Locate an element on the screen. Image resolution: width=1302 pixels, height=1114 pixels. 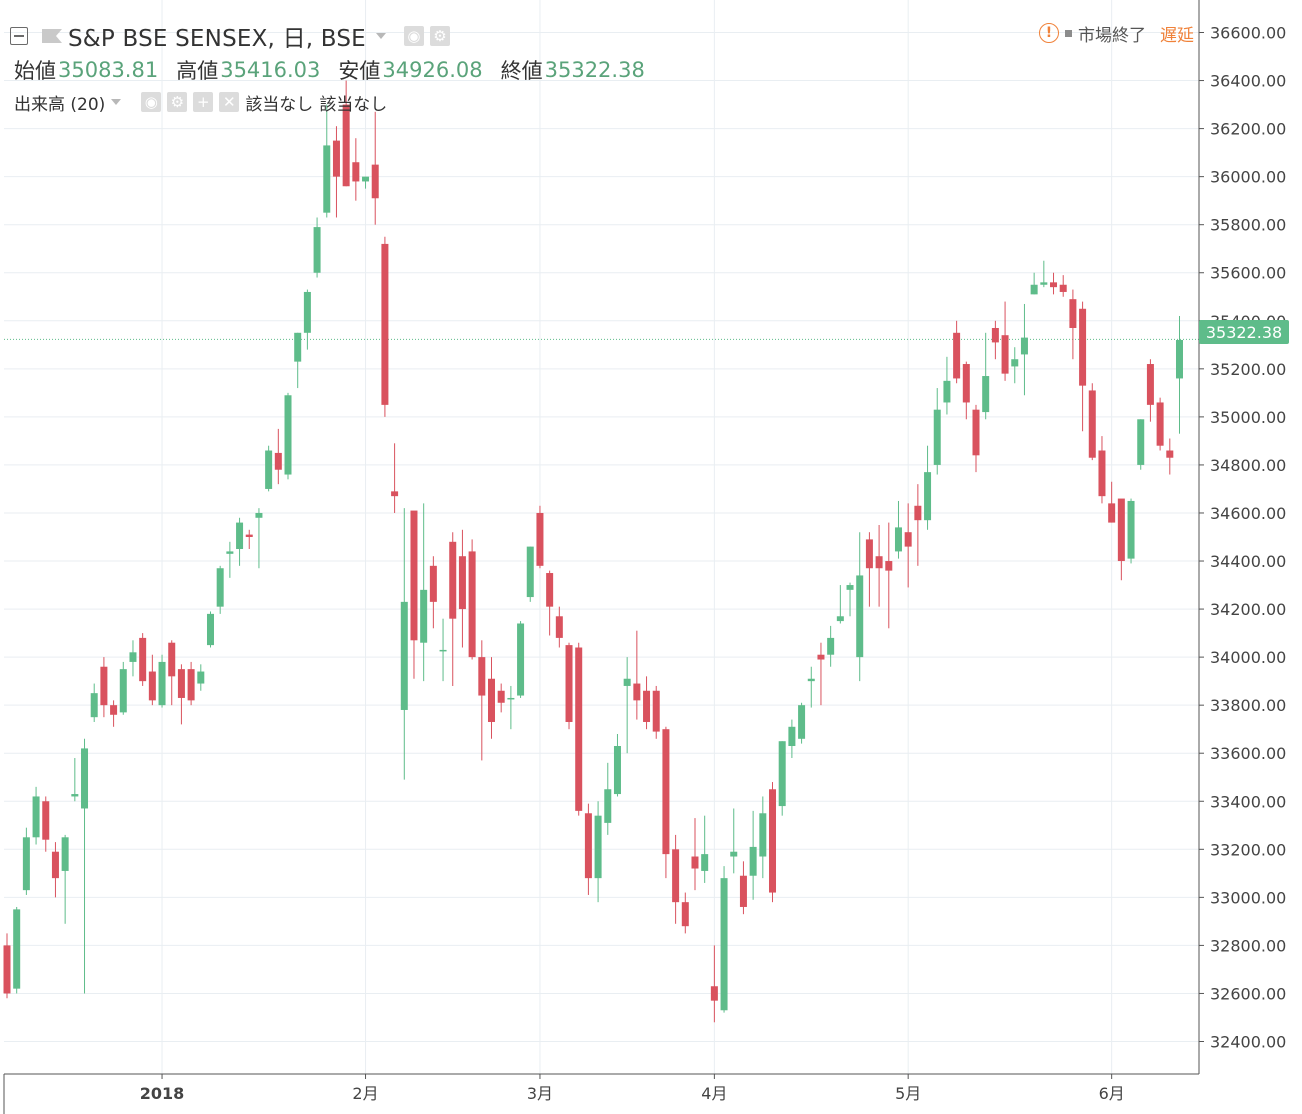
warning-icon: ! is located at coordinates (1049, 33).